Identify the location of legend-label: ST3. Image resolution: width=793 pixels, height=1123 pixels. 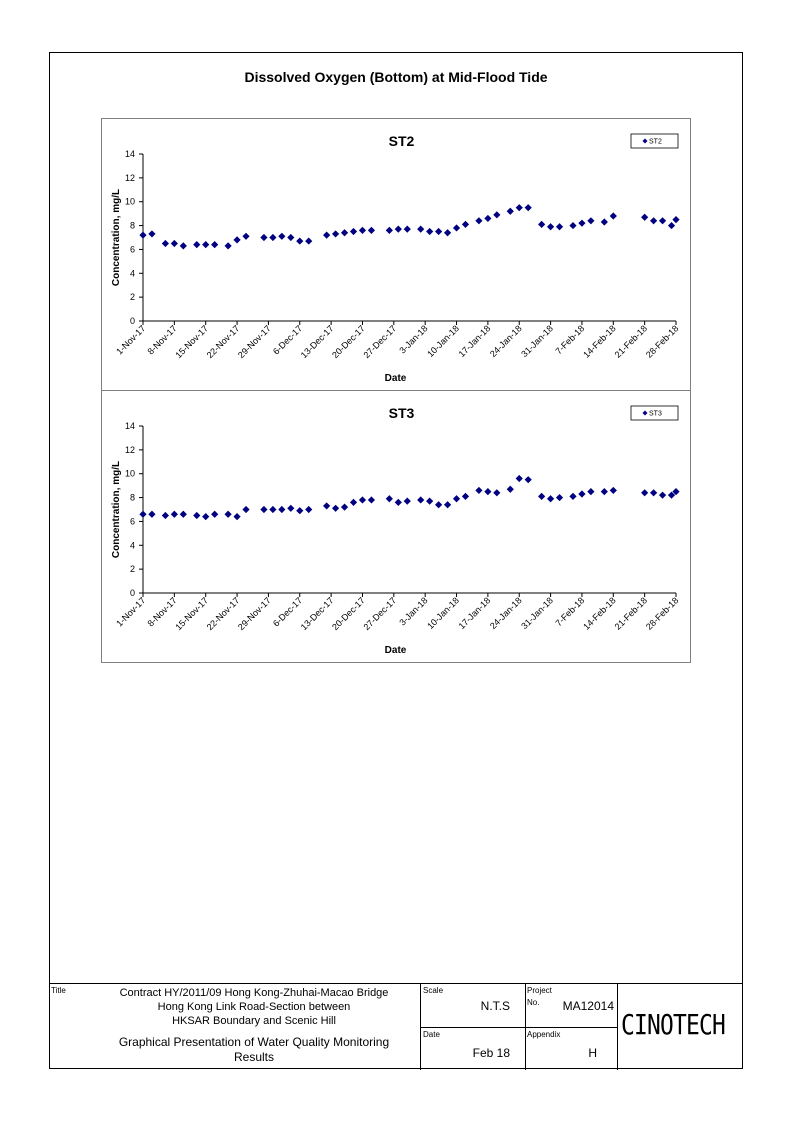
(655, 414).